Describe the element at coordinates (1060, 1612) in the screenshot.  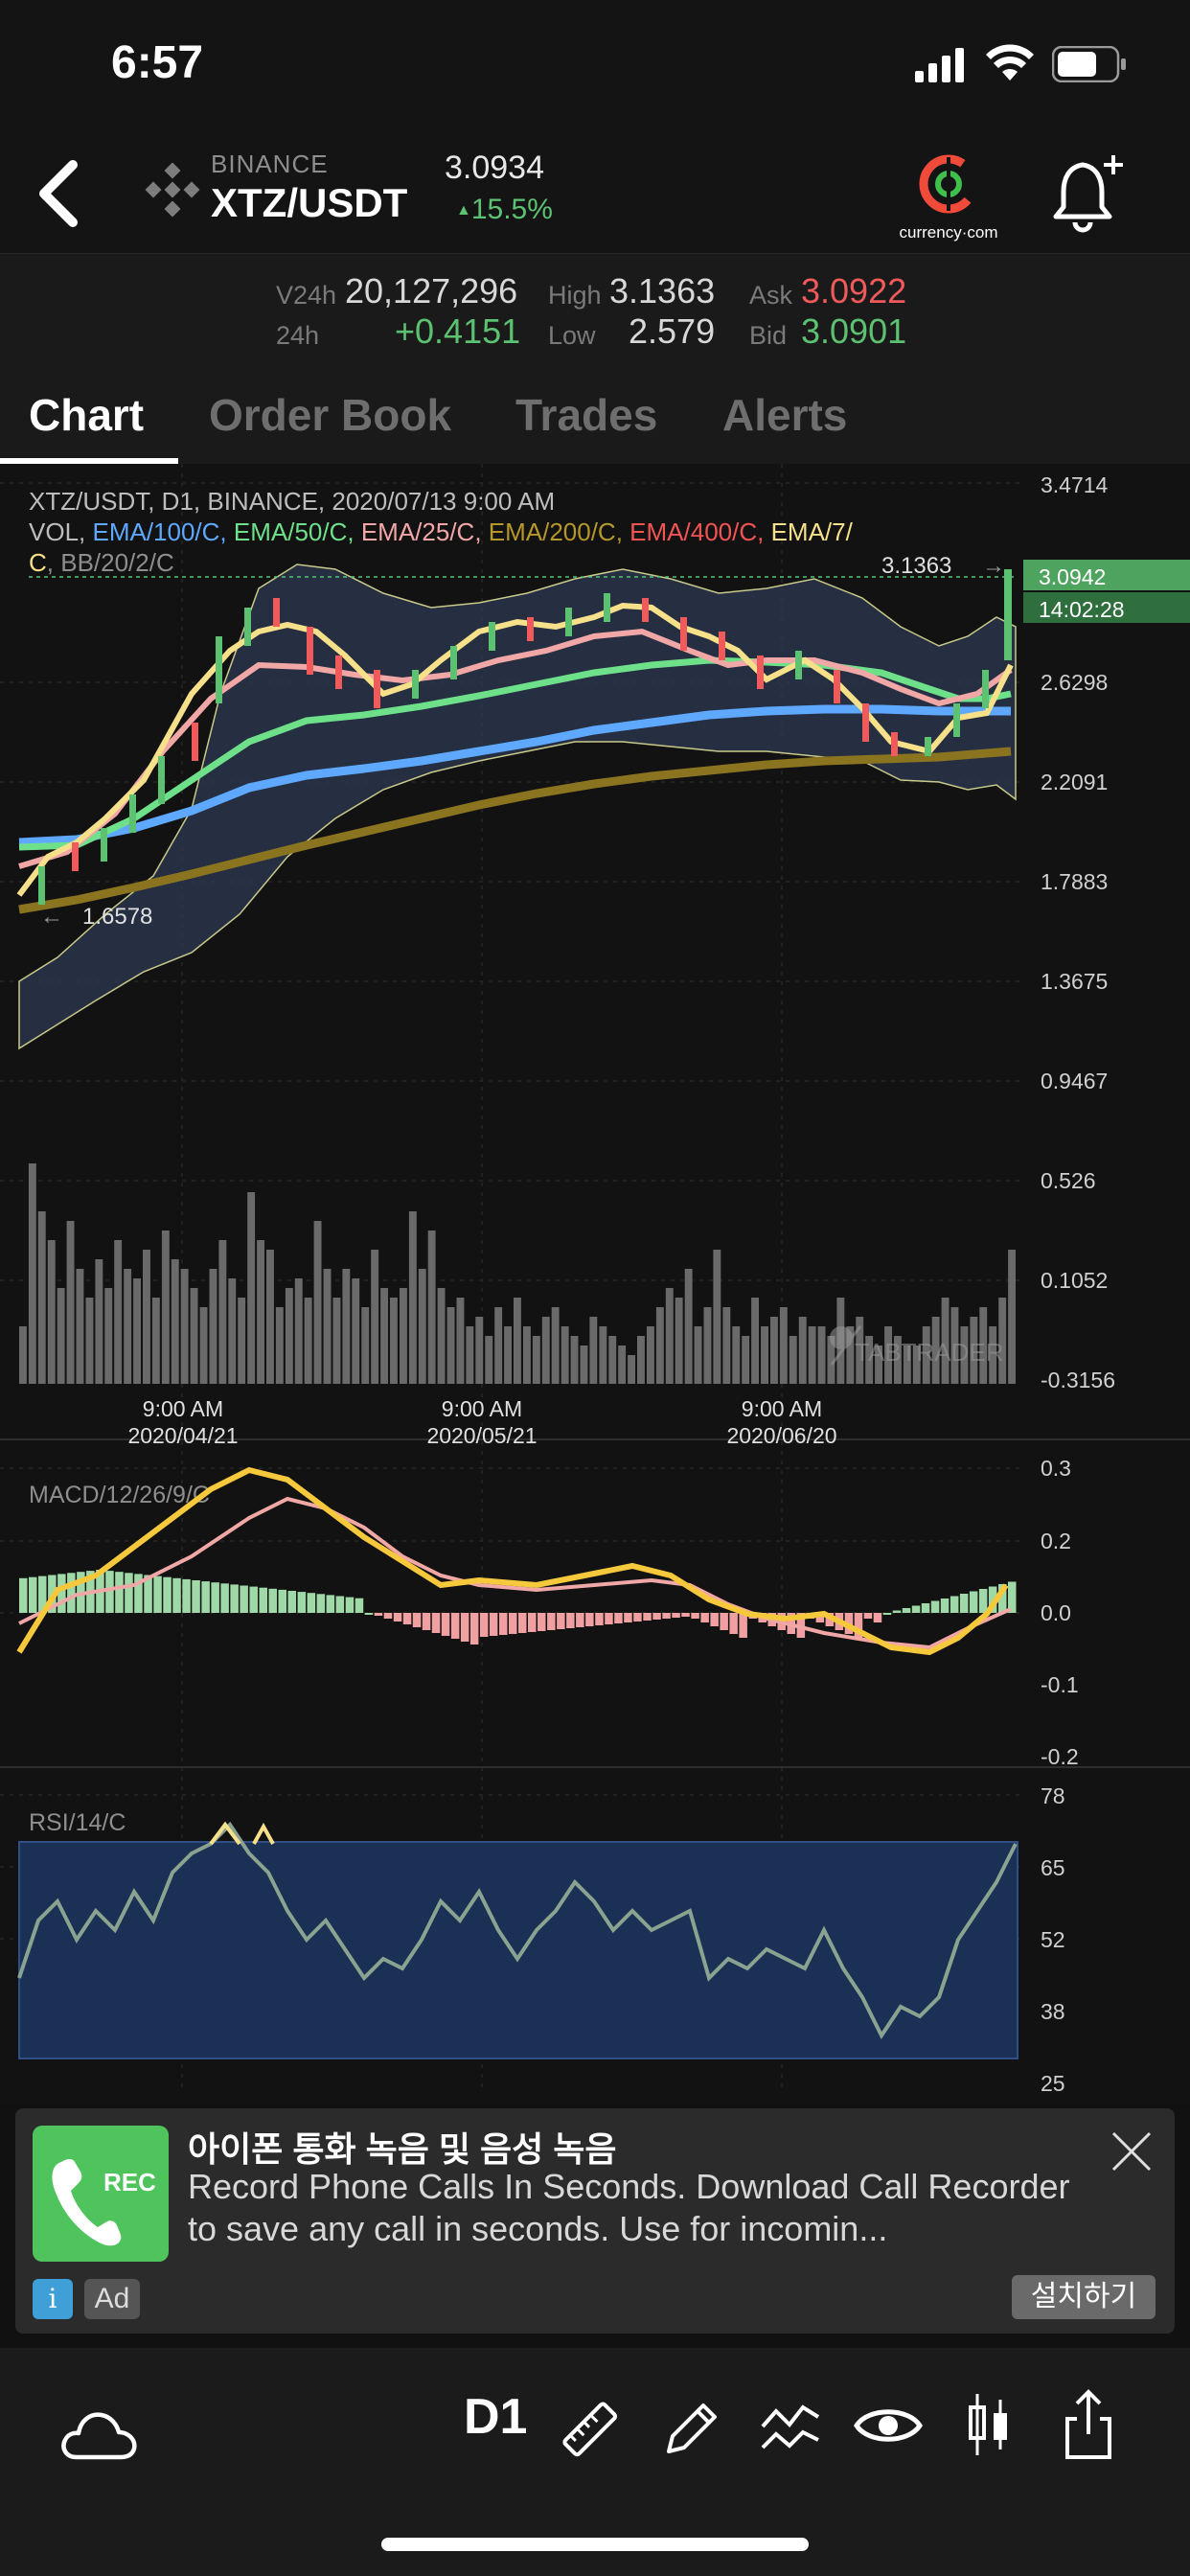
I see `macd-axis: 0.3 0.2 0.0 -0.1 -0.2` at that location.